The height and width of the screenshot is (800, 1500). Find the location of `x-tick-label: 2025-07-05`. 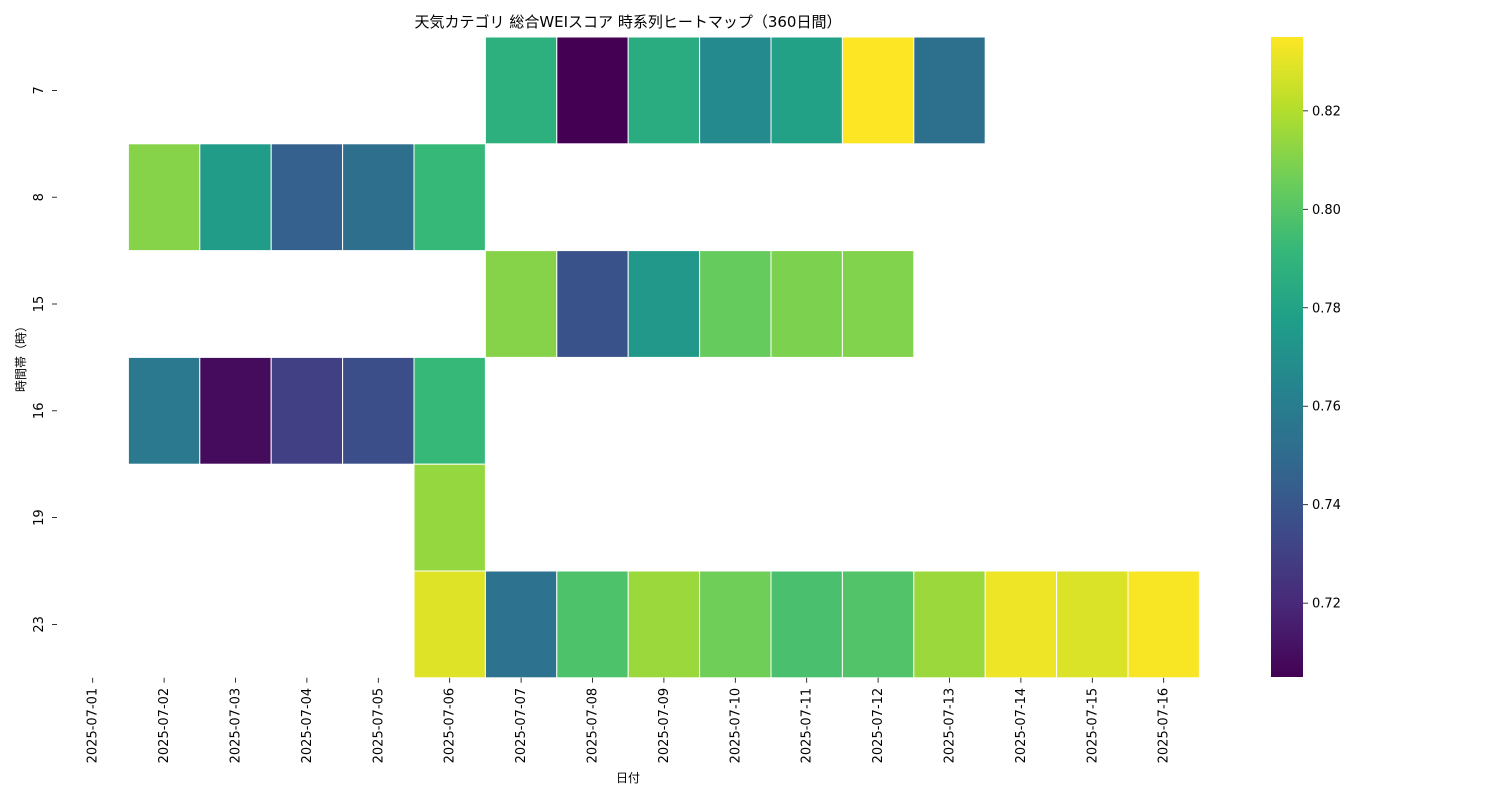

x-tick-label: 2025-07-05 is located at coordinates (378, 726).